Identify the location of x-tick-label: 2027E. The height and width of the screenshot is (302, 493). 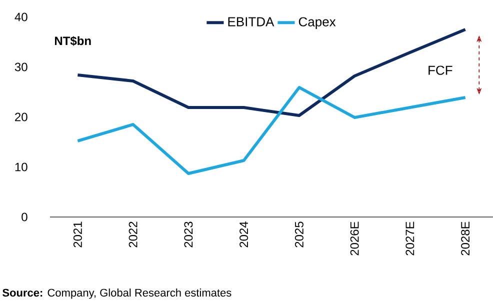
(410, 239).